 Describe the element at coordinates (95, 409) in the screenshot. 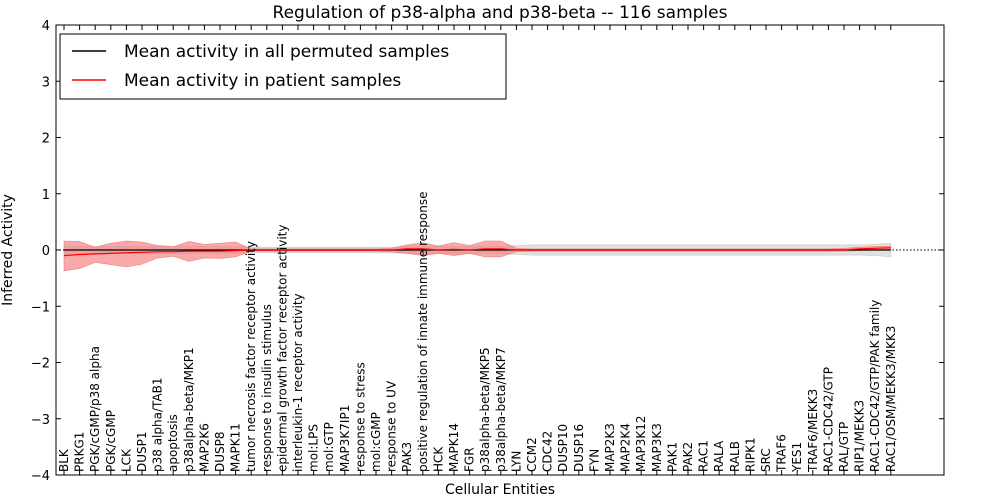

I see `x-category-label: PGK/cGMP/p38 alpha` at that location.